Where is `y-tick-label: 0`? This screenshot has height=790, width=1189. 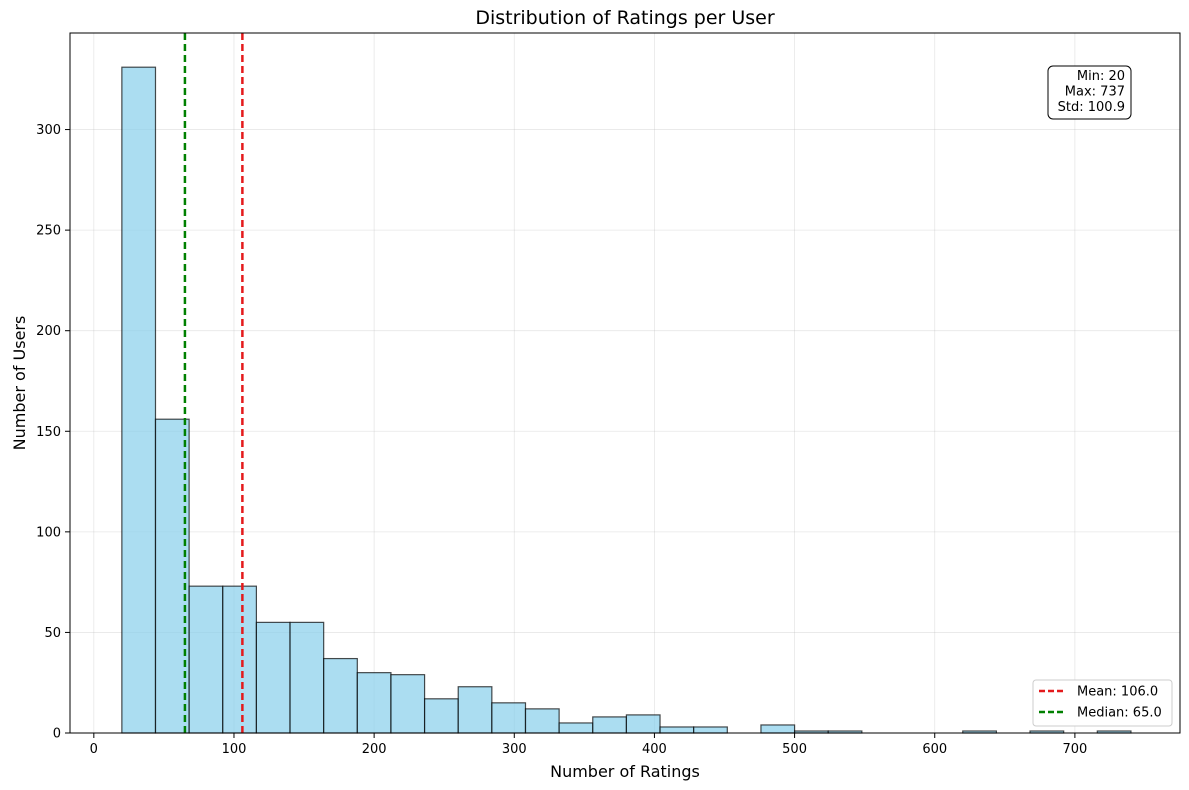
y-tick-label: 0 is located at coordinates (57, 734).